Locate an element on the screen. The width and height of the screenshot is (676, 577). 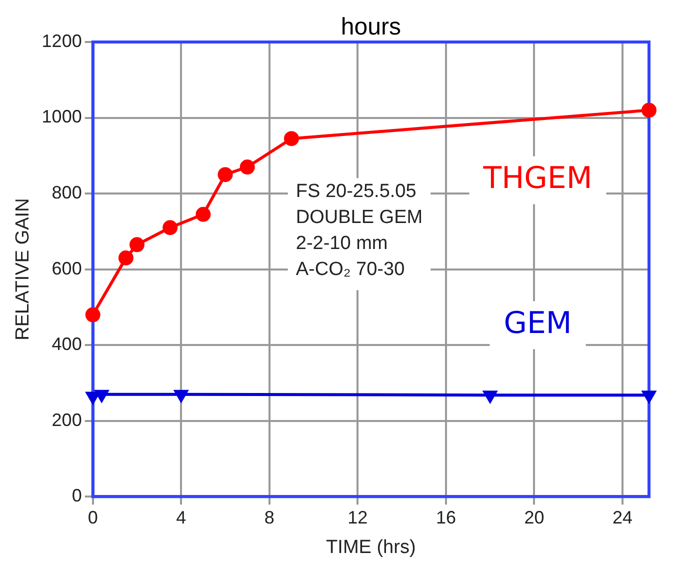
y-tick-label: 600 is located at coordinates (67, 268).